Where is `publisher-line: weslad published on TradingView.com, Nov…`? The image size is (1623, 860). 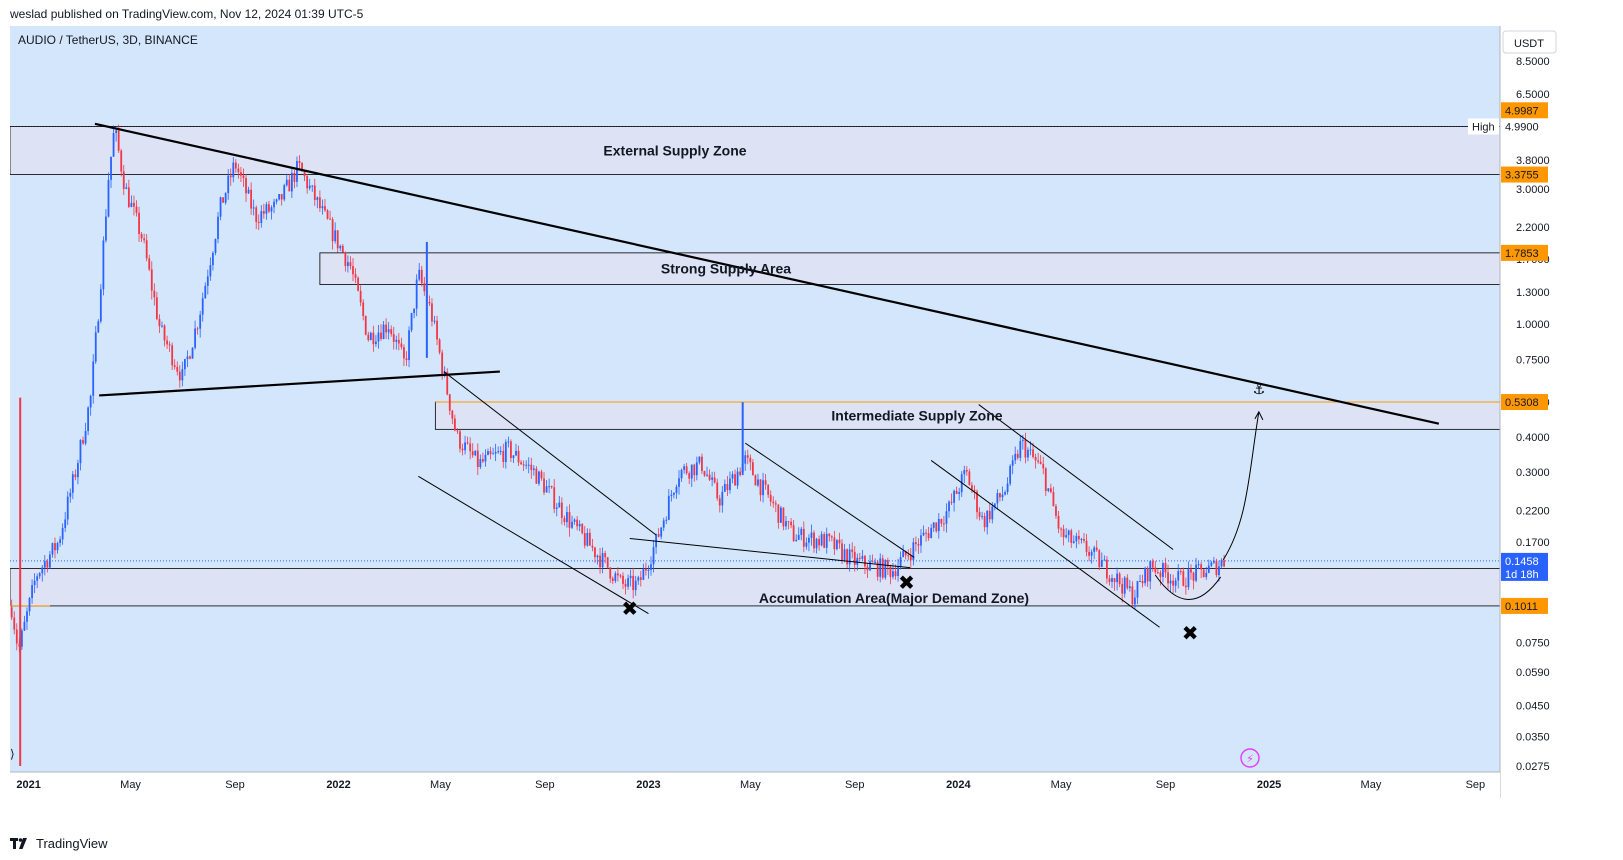 publisher-line: weslad published on TradingView.com, Nov… is located at coordinates (187, 14).